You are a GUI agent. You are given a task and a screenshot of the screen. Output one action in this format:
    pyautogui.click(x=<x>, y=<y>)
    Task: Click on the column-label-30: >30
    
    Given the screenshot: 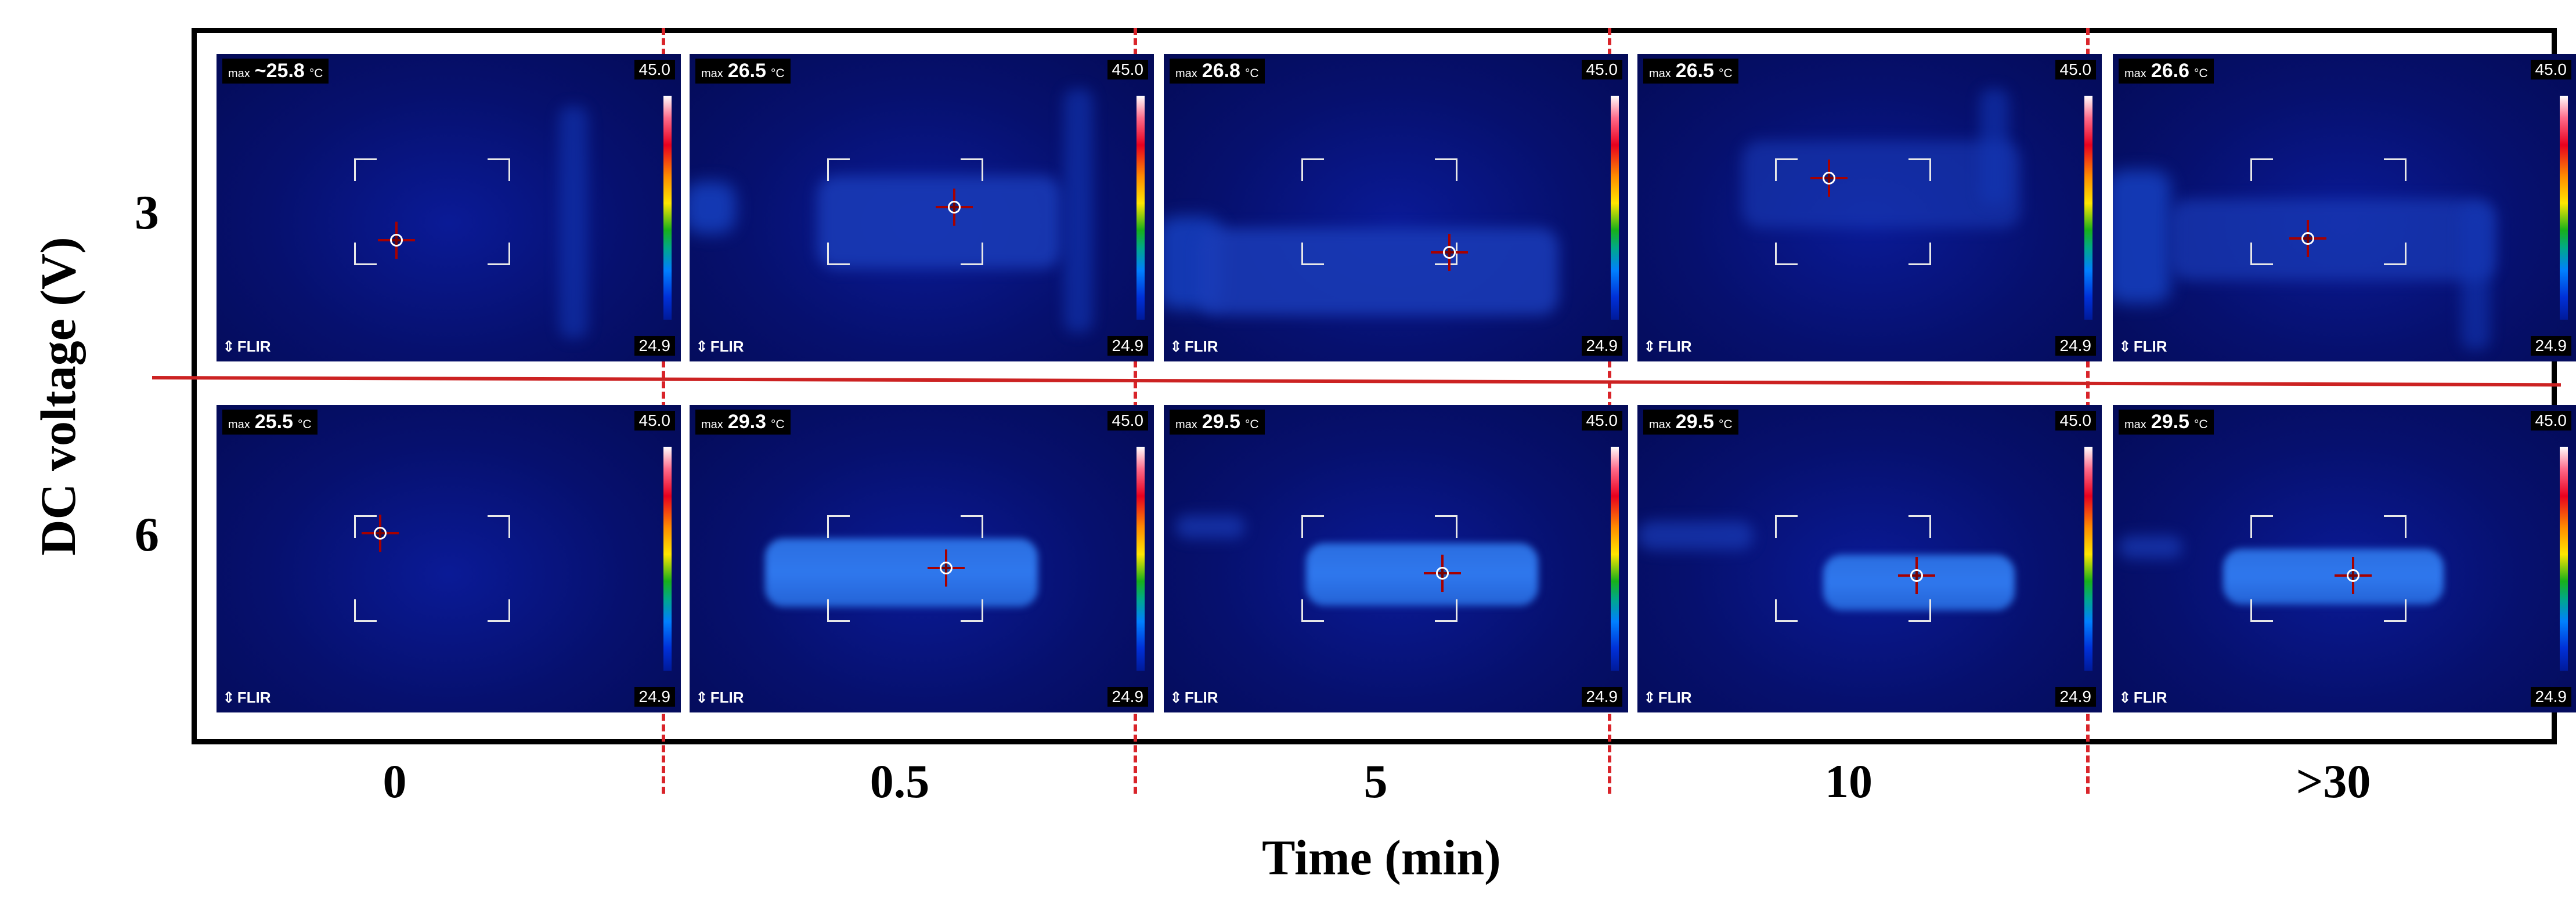 What is the action you would take?
    pyautogui.click(x=2334, y=781)
    